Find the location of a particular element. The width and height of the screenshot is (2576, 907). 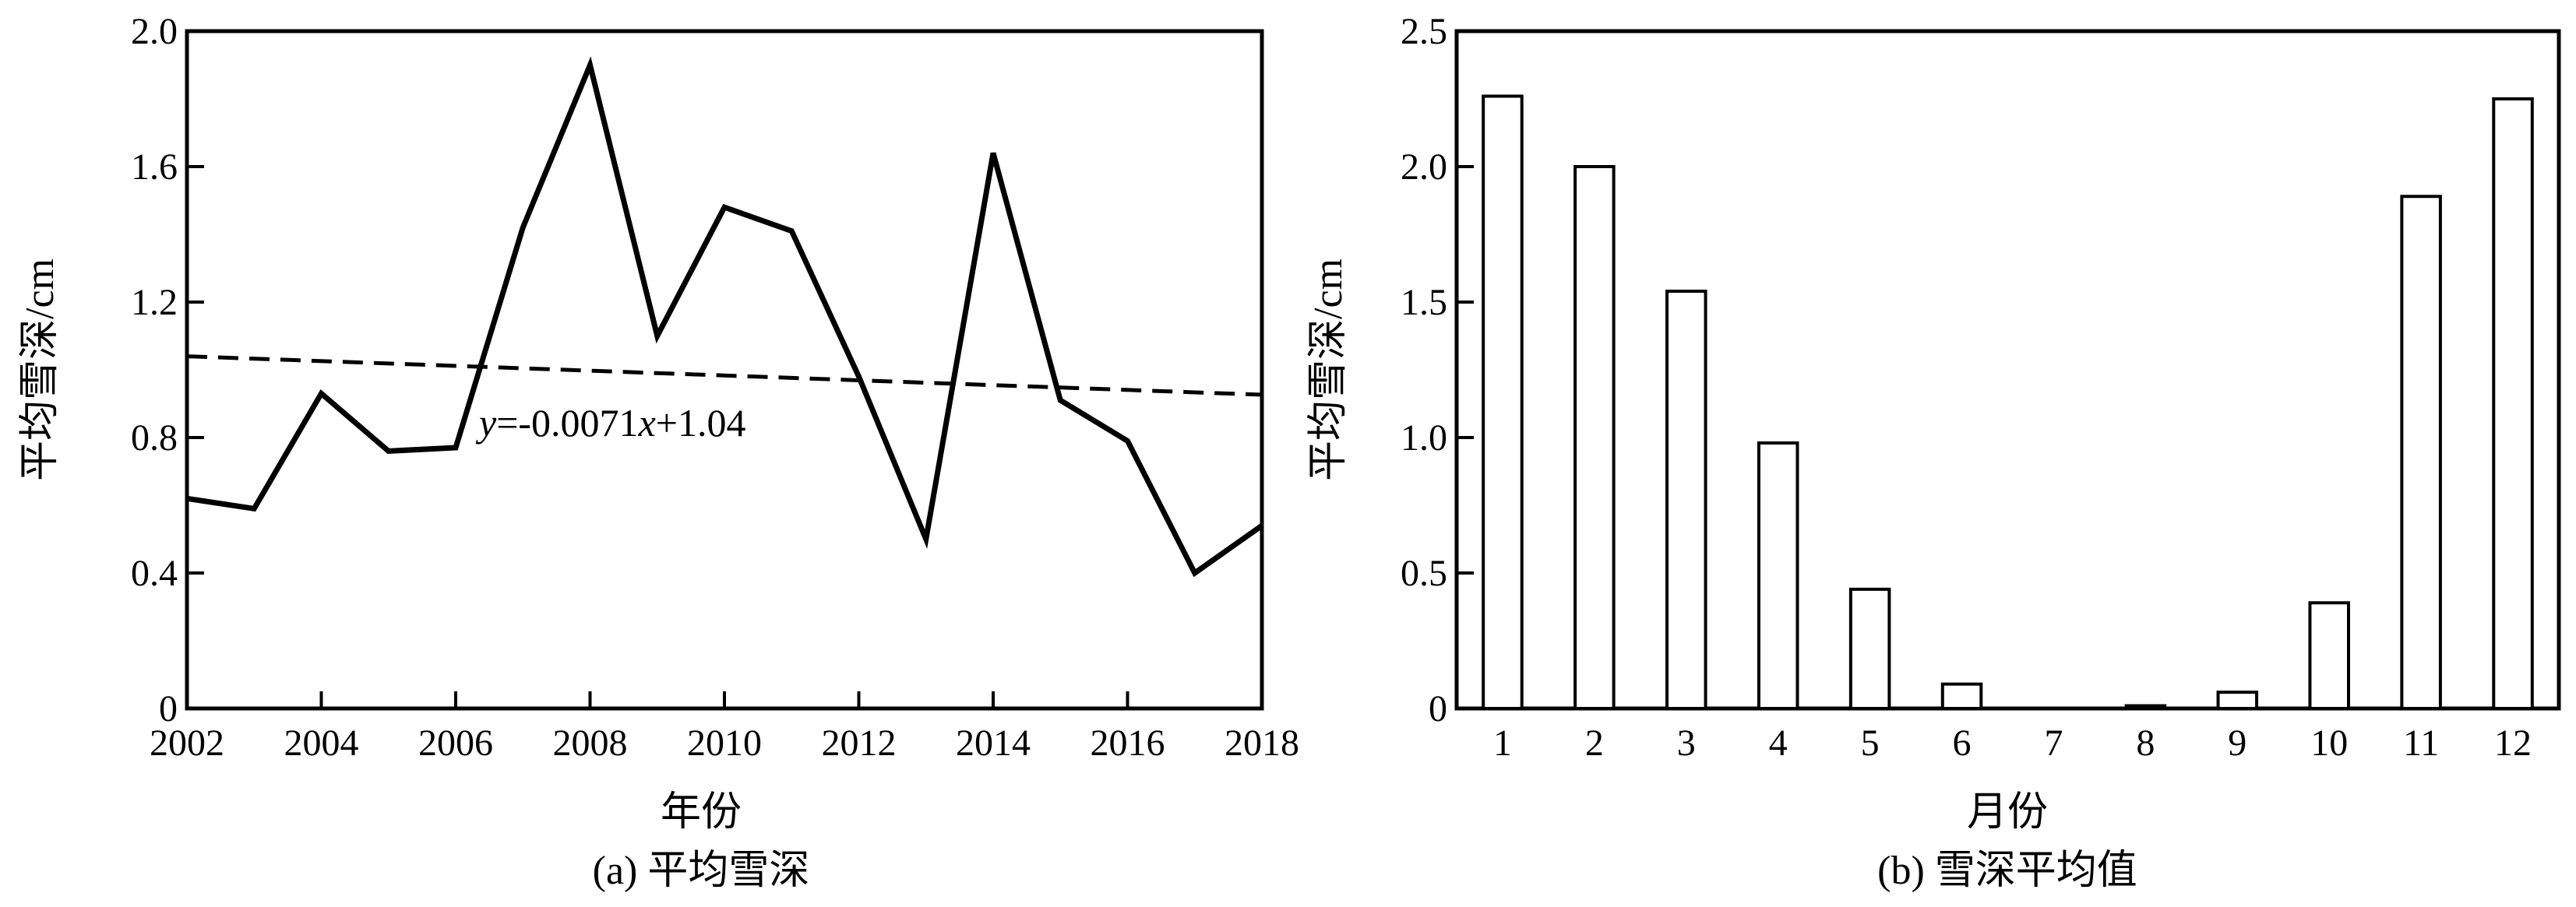

panel-b-y-ticks: 0 0.5 1.0 1.5 2.0 2.5 is located at coordinates (1437, 370).